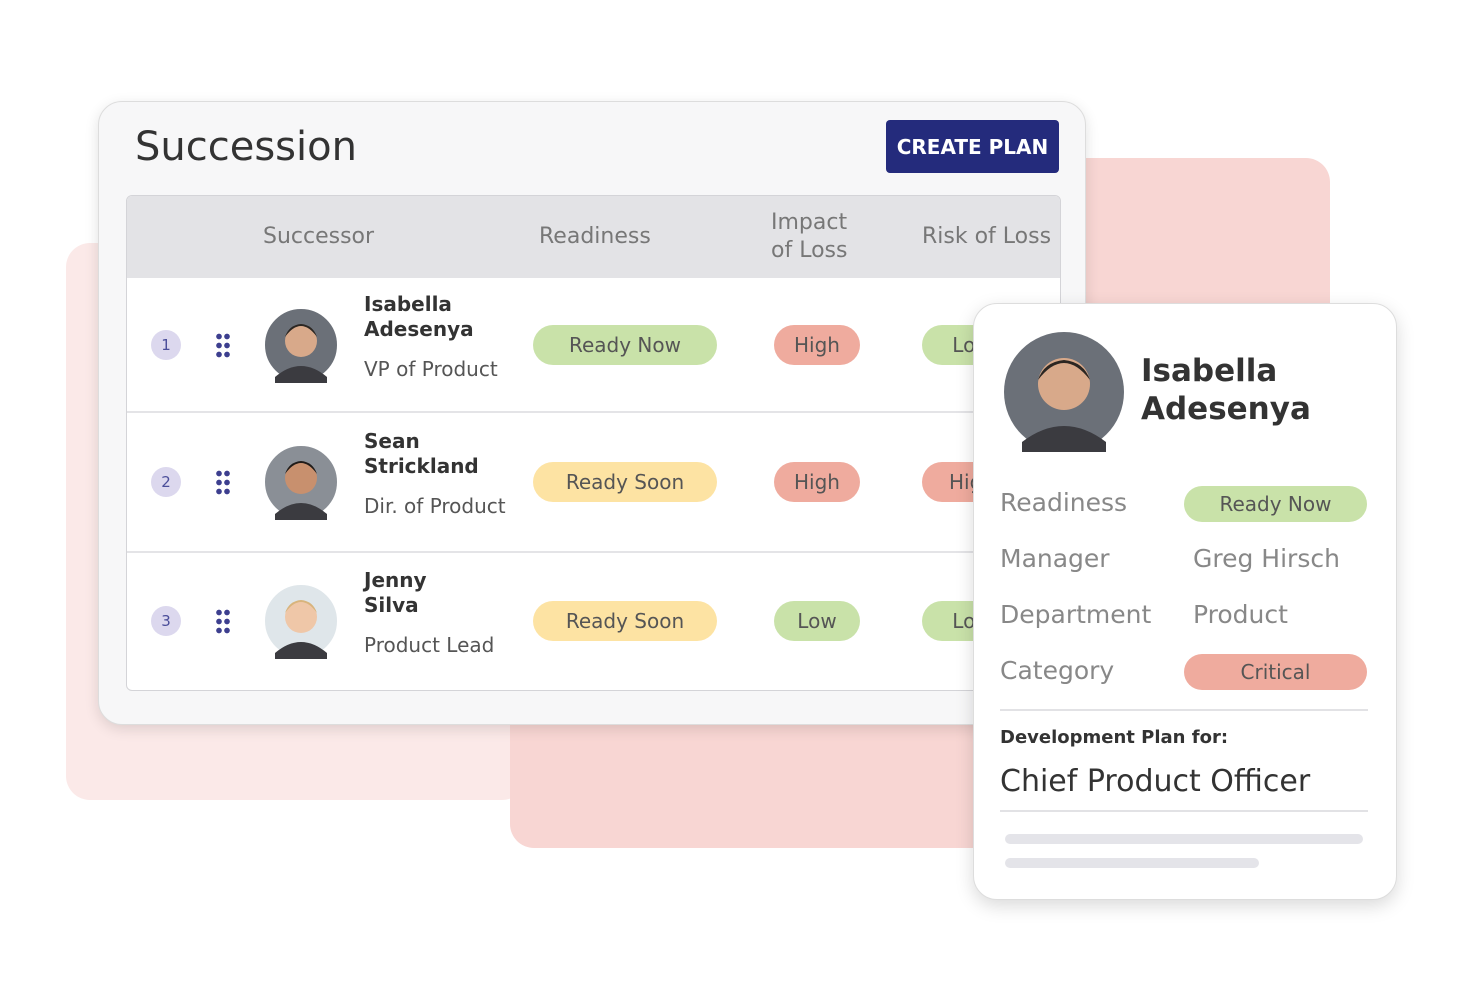 The image size is (1480, 987). I want to click on field-label: Department, so click(1076, 614).